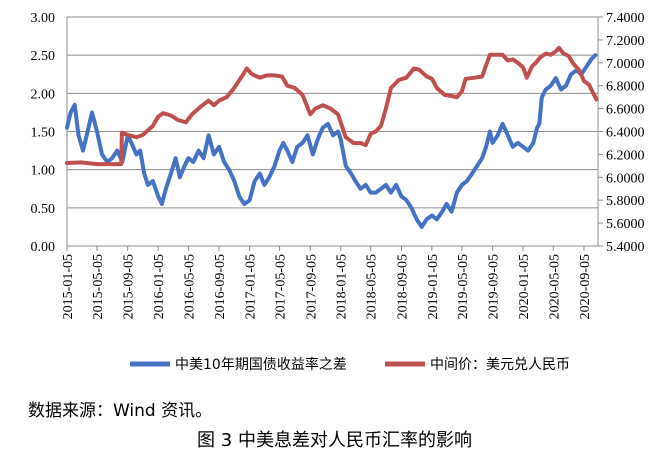 Image resolution: width=669 pixels, height=464 pixels. Describe the element at coordinates (625, 224) in the screenshot. I see `right-tick-label: 5.6000` at that location.